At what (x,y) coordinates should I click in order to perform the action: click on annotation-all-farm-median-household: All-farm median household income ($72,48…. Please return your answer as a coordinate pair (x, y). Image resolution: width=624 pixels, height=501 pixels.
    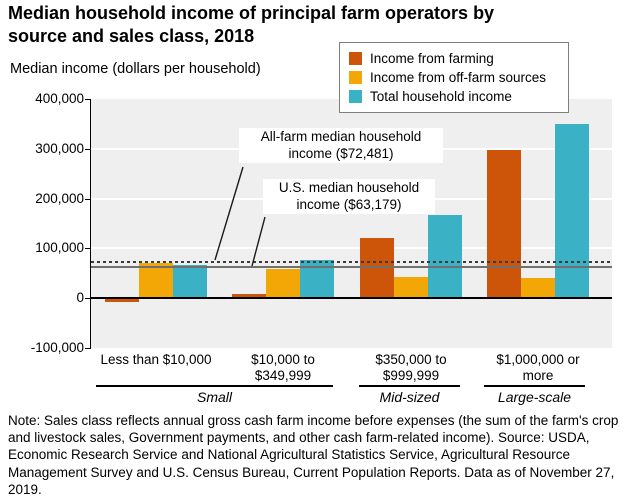
    Looking at the image, I should click on (341, 145).